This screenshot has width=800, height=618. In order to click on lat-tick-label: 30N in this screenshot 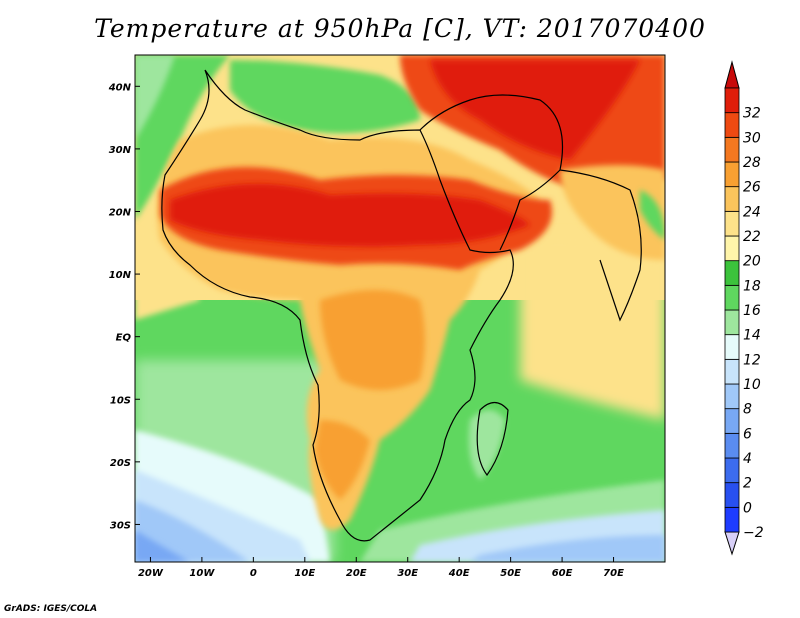, I will do `click(120, 150)`.